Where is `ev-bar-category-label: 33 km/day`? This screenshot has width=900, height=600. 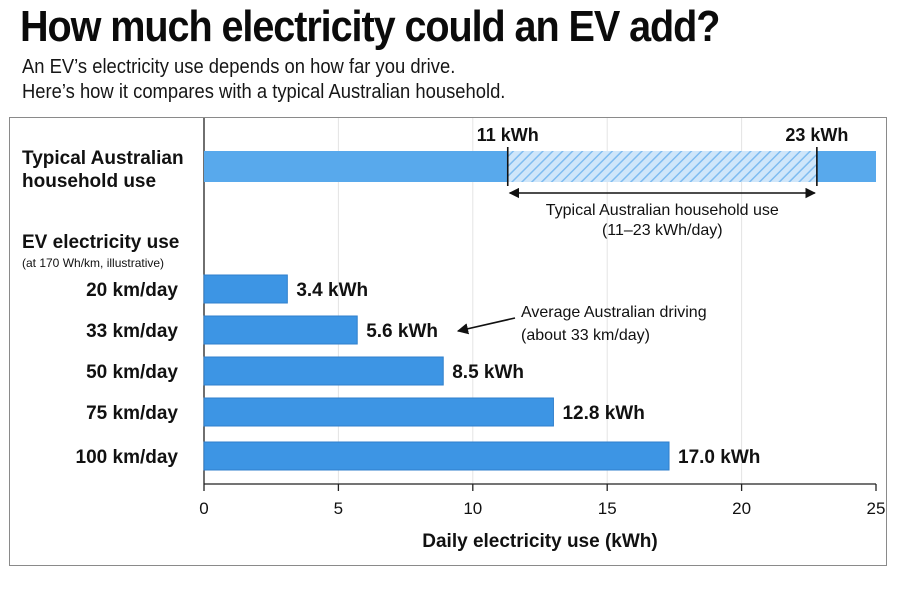
ev-bar-category-label: 33 km/day is located at coordinates (132, 331).